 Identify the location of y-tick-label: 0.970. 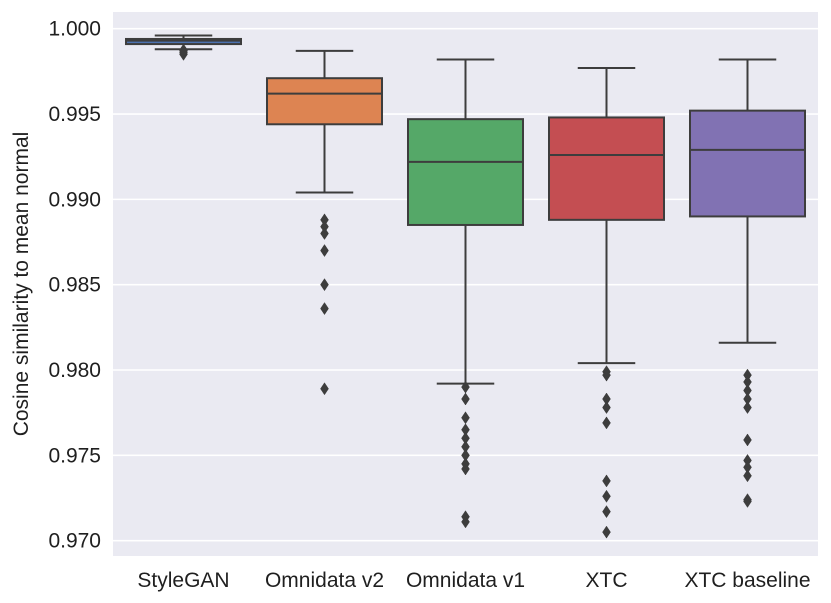
(74, 541).